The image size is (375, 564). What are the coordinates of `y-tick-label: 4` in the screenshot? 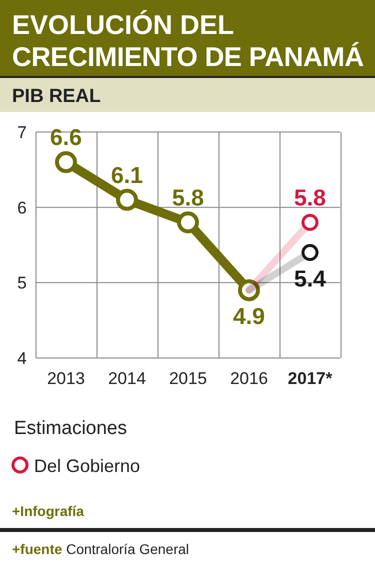 It's located at (22, 358).